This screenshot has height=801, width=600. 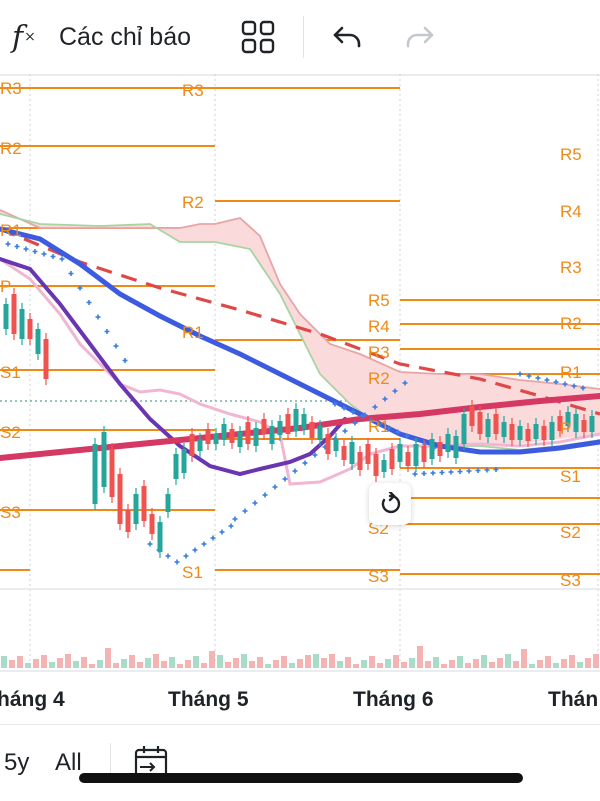 What do you see at coordinates (300, 657) in the screenshot?
I see `volume-bars` at bounding box center [300, 657].